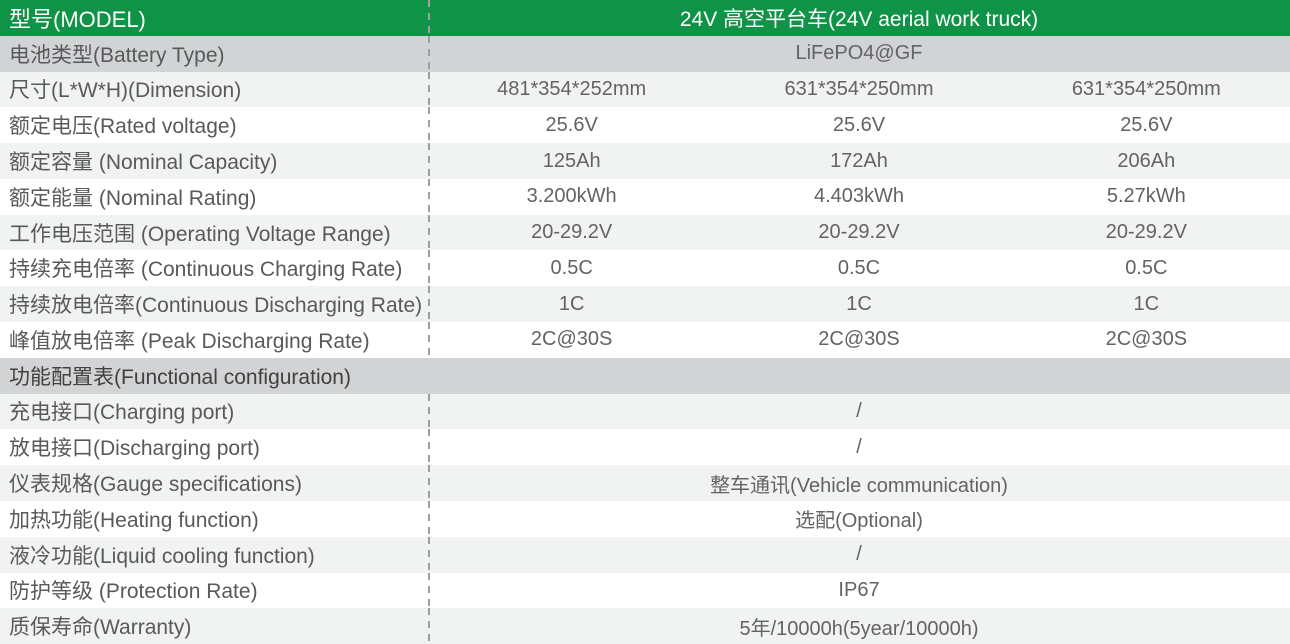 The width and height of the screenshot is (1290, 644). What do you see at coordinates (572, 232) in the screenshot?
I see `value-cell-1: 20-29.2V` at bounding box center [572, 232].